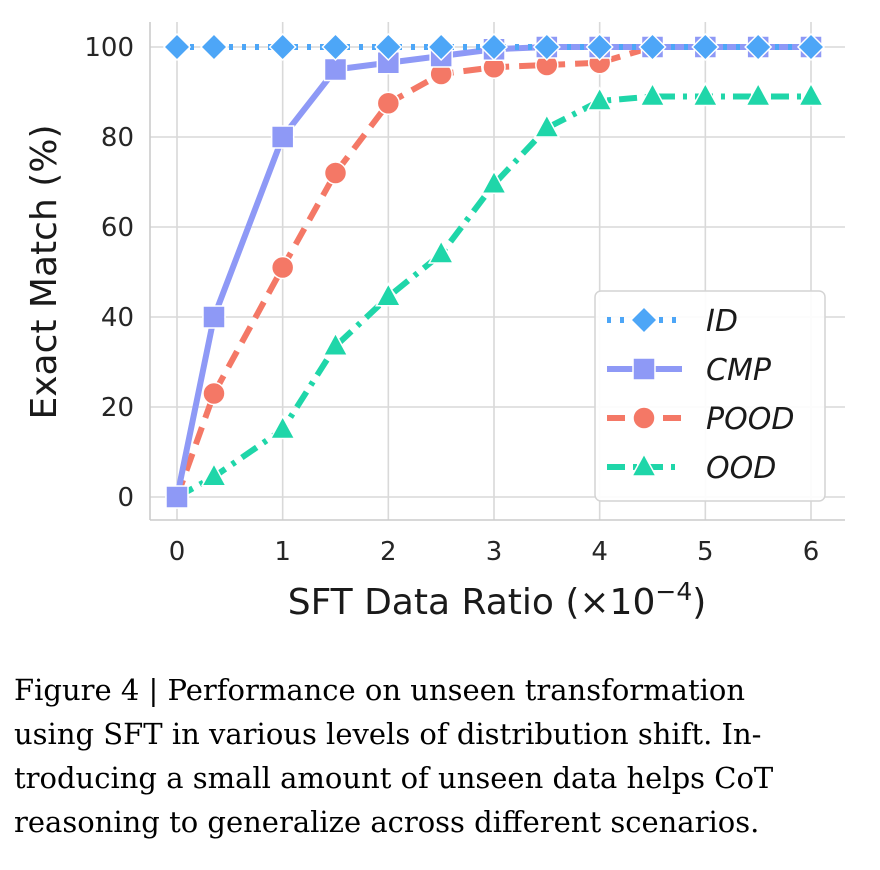 This screenshot has width=880, height=870. Describe the element at coordinates (117, 138) in the screenshot. I see `y-tick-label: 80` at that location.